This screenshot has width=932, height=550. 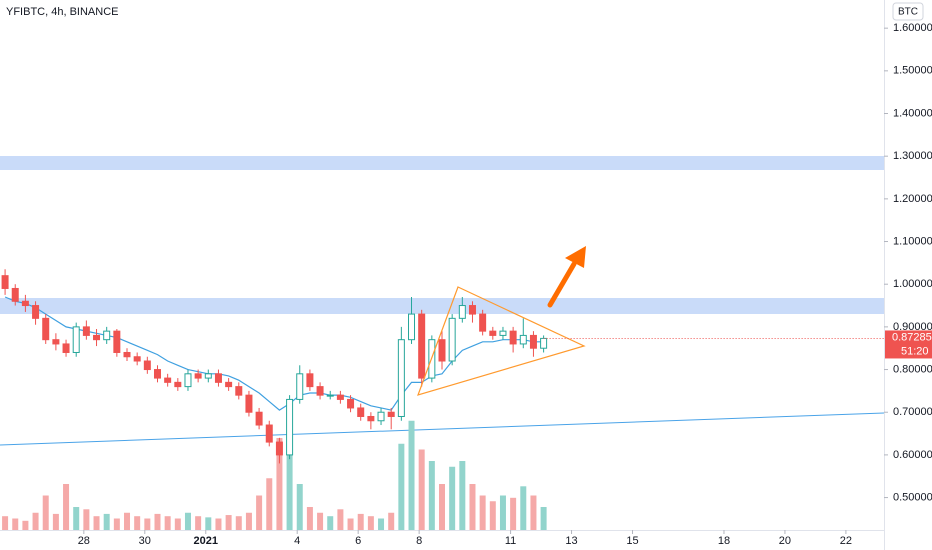 What do you see at coordinates (912, 497) in the screenshot?
I see `y-tick-label: 0.50000` at bounding box center [912, 497].